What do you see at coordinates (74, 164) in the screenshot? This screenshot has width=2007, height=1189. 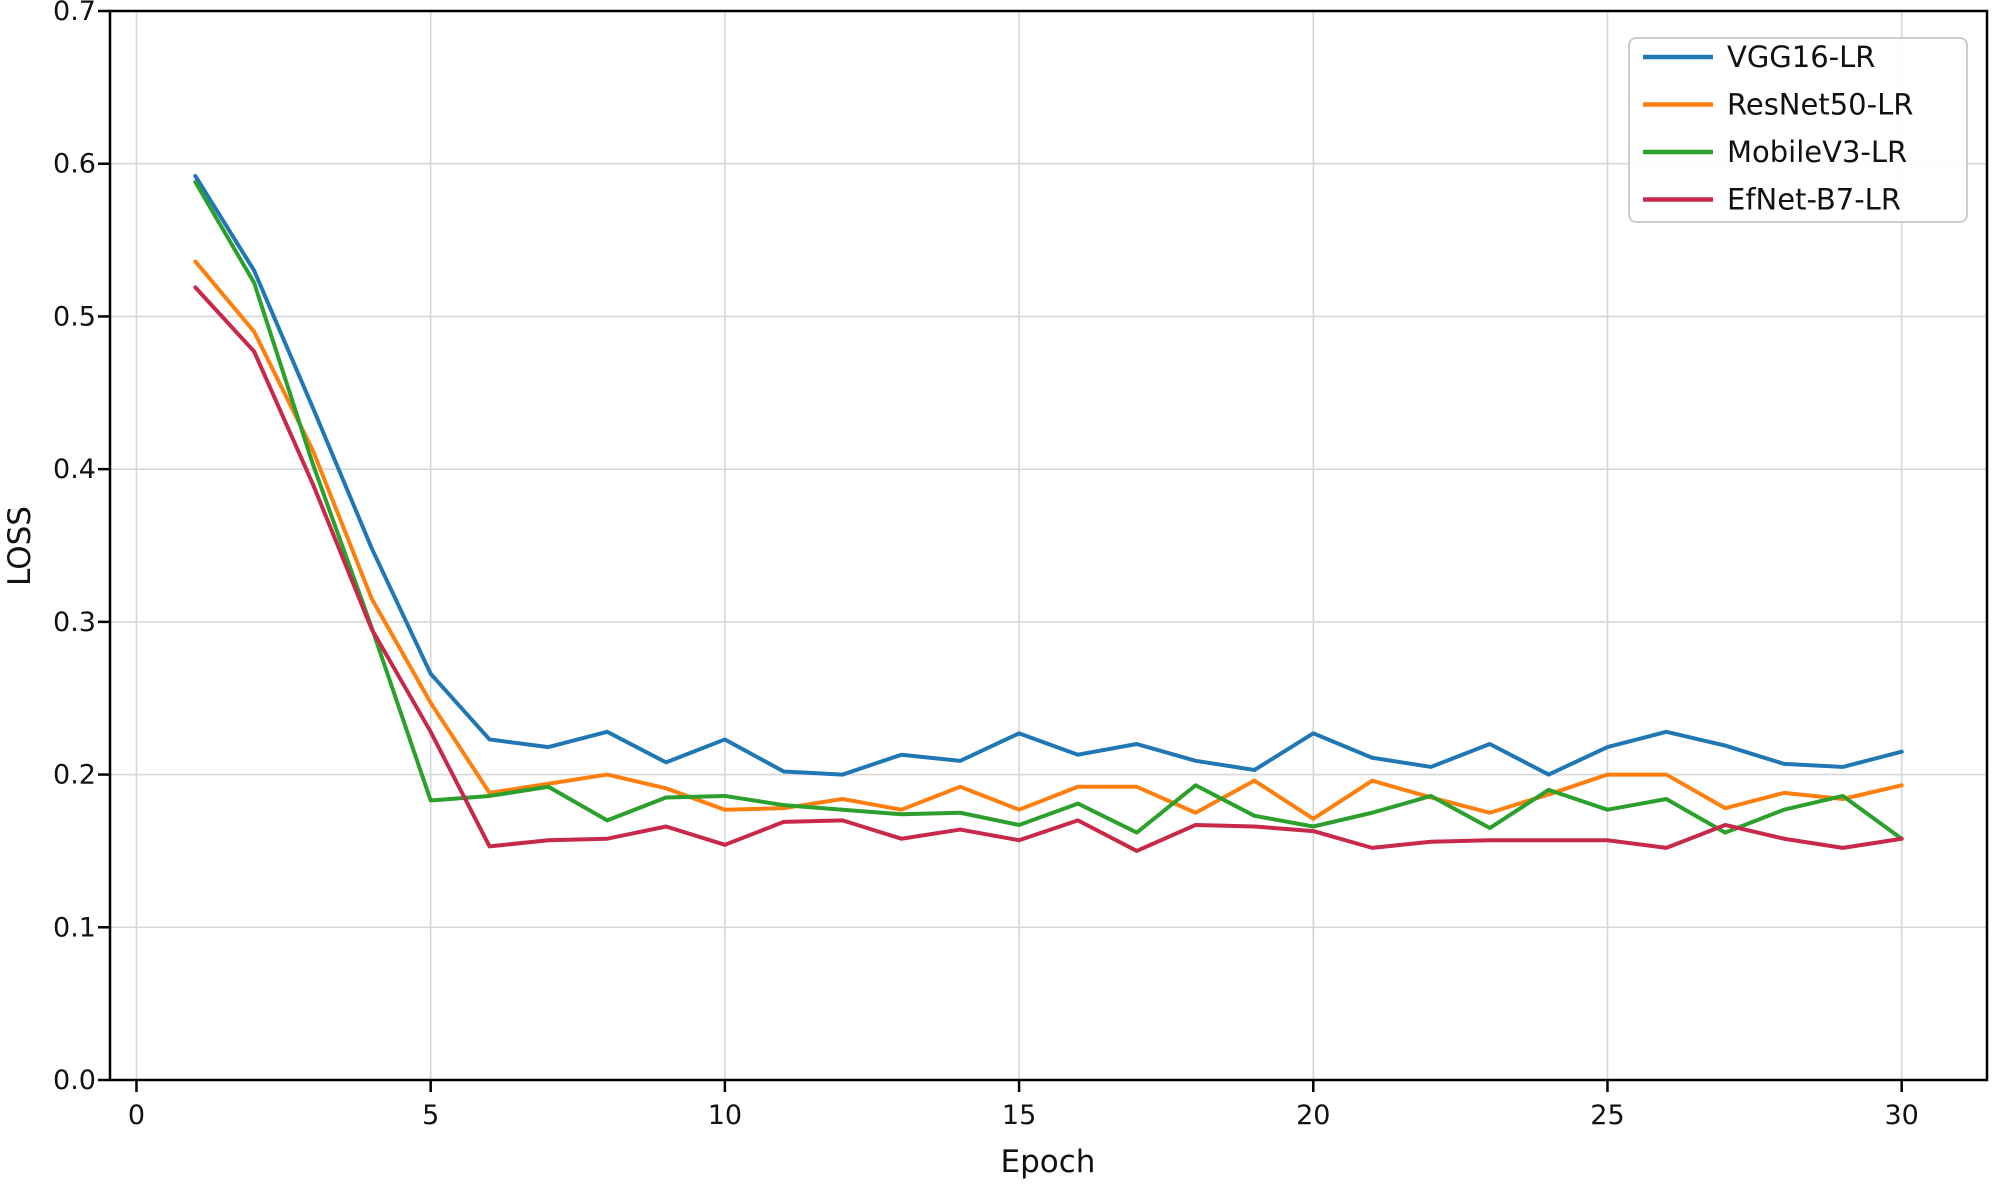 I see `y-tick-label: 0.6` at bounding box center [74, 164].